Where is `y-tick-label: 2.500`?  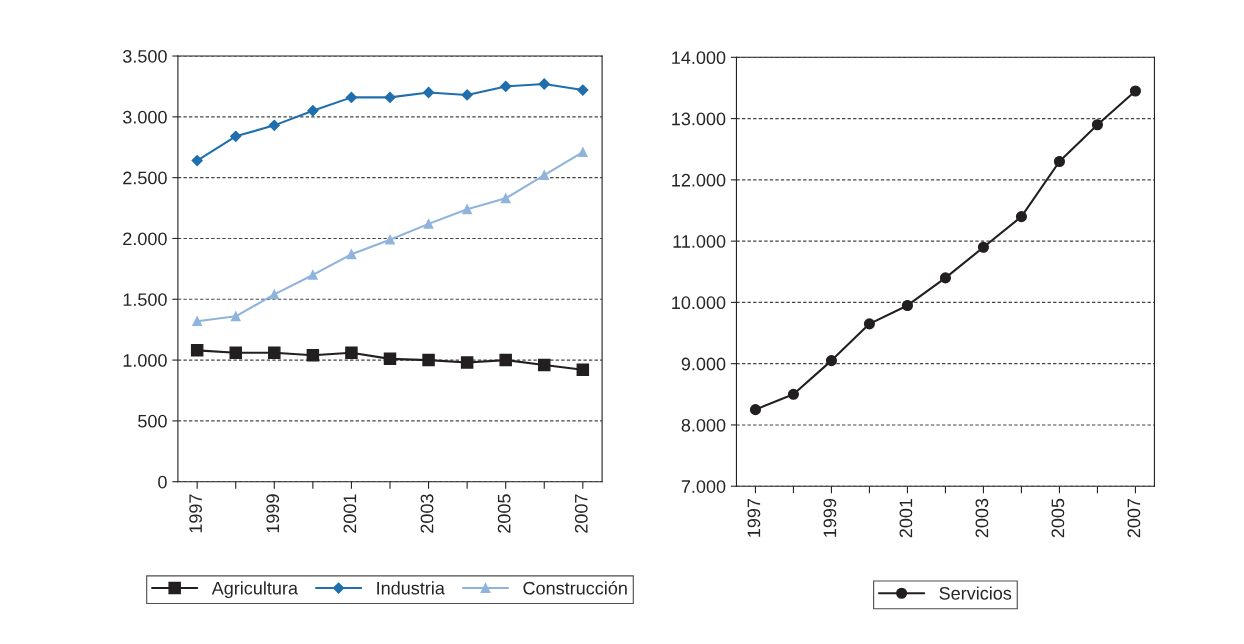
y-tick-label: 2.500 is located at coordinates (145, 178).